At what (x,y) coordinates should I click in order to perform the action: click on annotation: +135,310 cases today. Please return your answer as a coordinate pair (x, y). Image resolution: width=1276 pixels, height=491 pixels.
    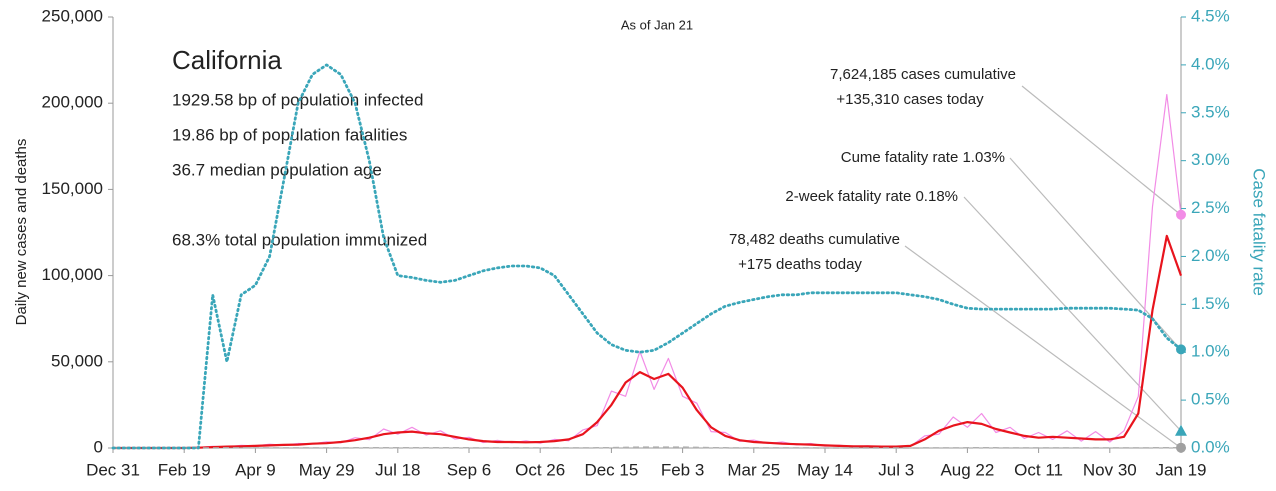
    Looking at the image, I should click on (910, 99).